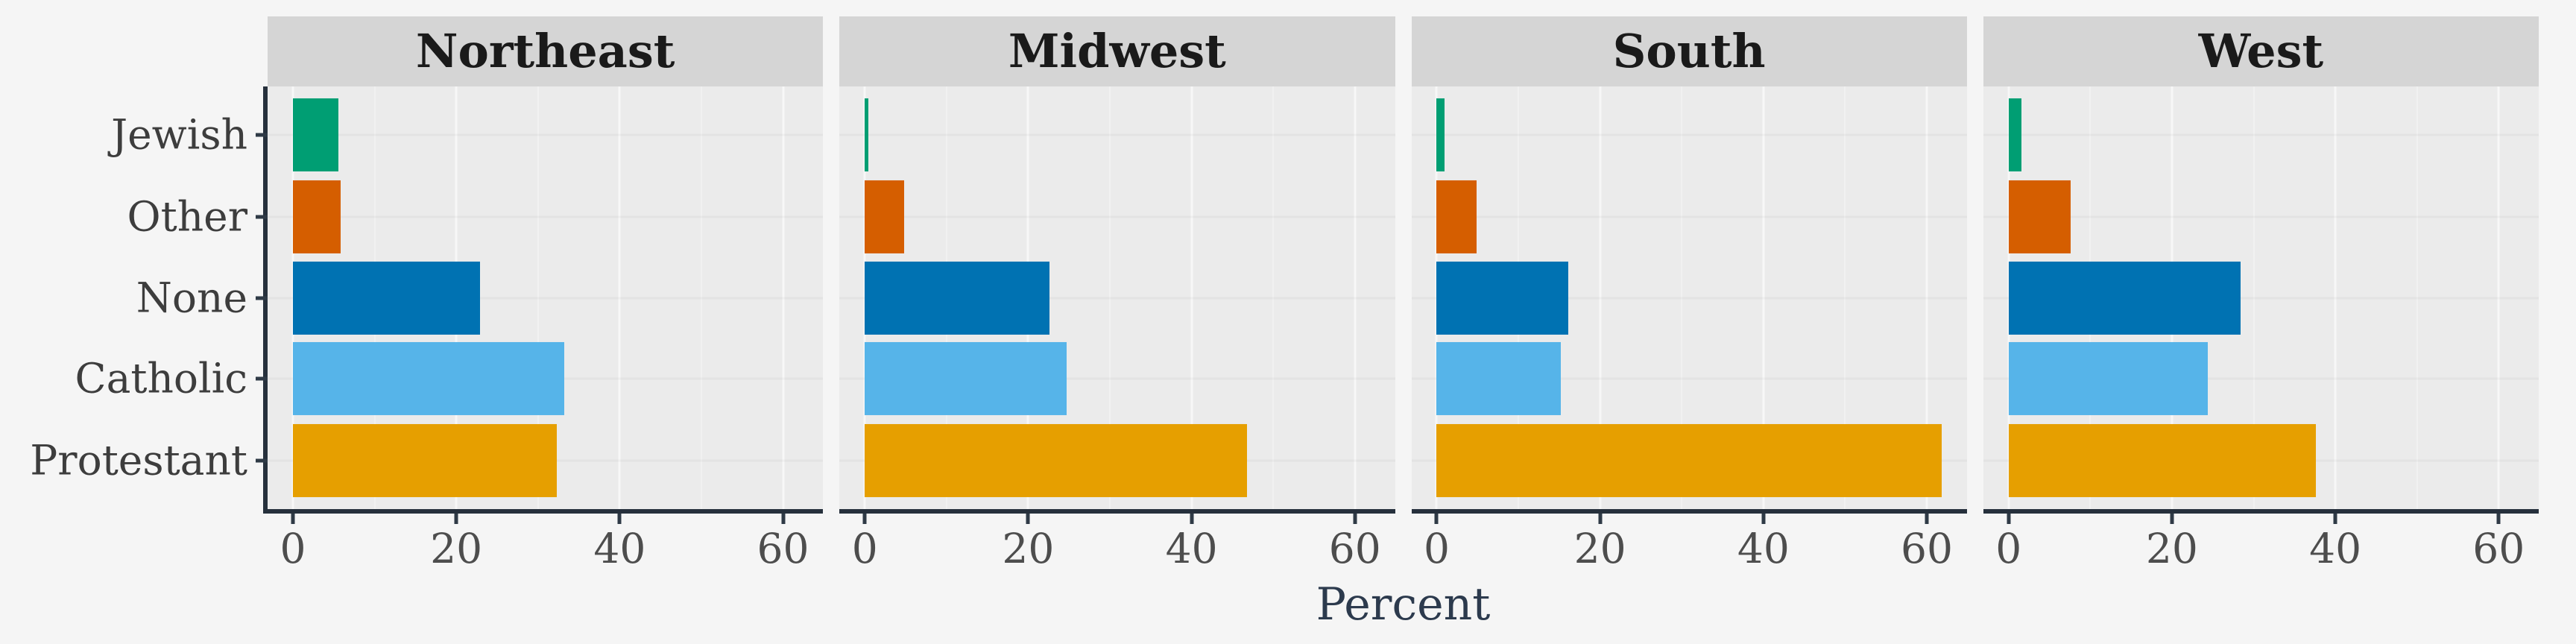  I want to click on facet-strip-label: Northeast, so click(545, 51).